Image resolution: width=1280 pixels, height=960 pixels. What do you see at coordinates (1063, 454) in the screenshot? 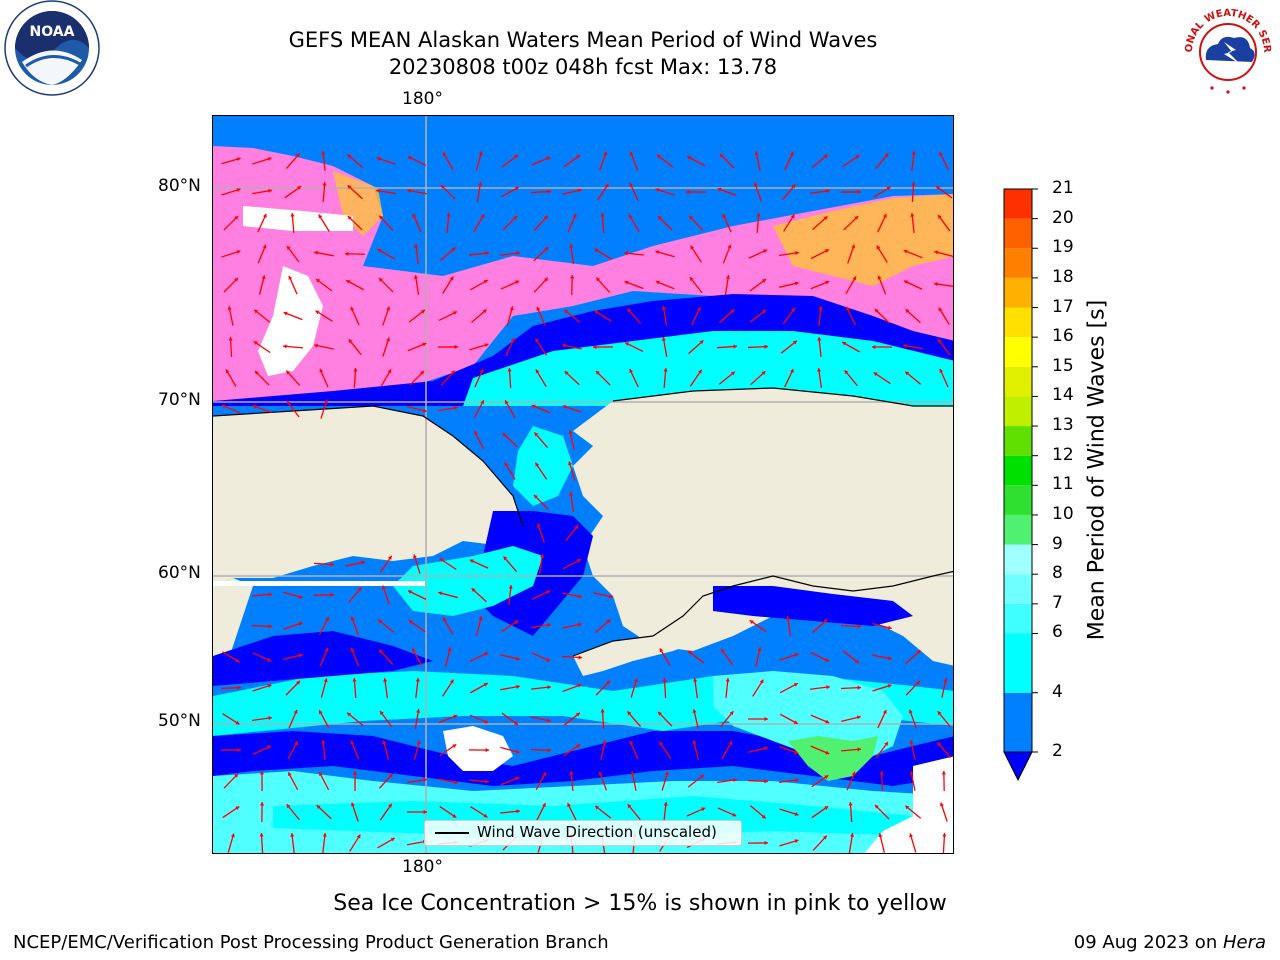
I see `colorbar-tick-label: 12` at bounding box center [1063, 454].